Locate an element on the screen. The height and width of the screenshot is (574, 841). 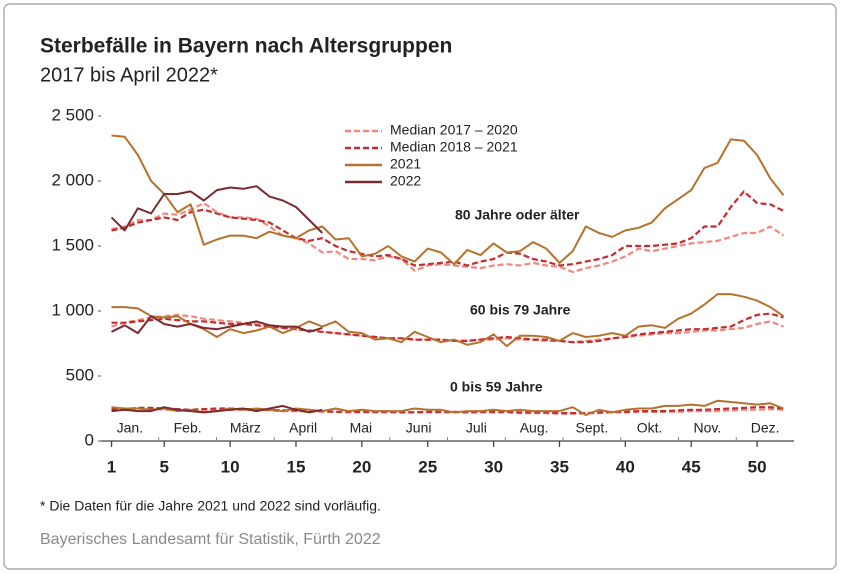
month-label: Juli is located at coordinates (476, 428).